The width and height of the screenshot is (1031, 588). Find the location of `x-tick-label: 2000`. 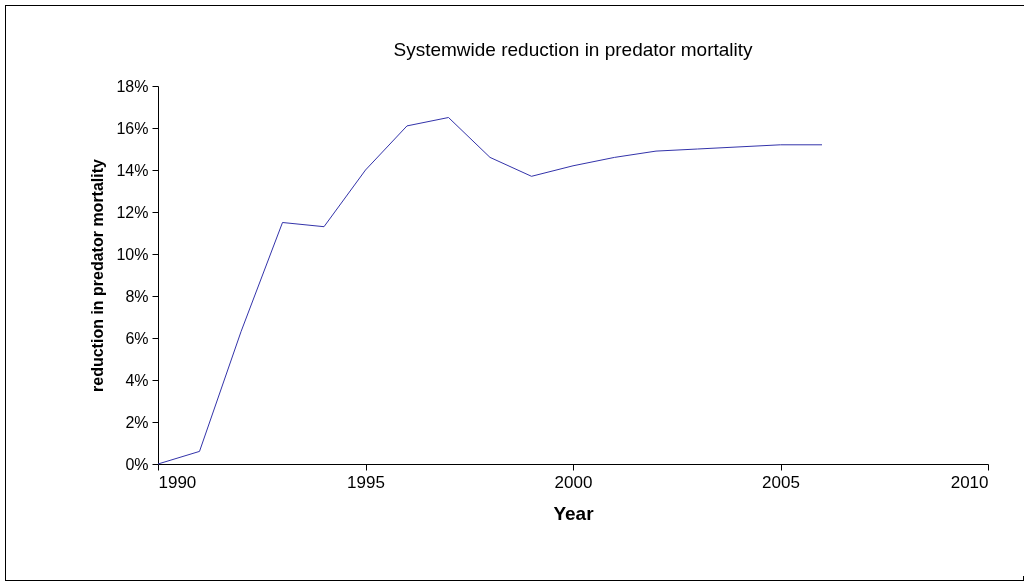

x-tick-label: 2000 is located at coordinates (573, 482).